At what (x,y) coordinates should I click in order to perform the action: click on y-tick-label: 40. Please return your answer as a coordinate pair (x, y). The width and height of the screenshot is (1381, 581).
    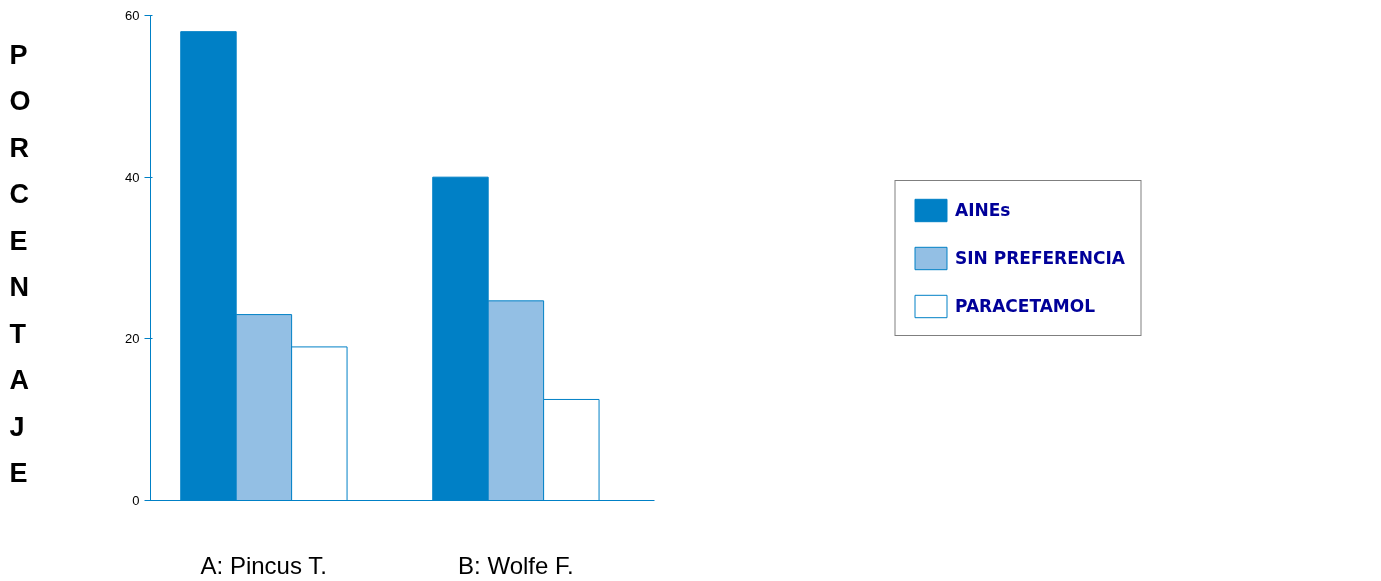
    Looking at the image, I should click on (132, 177).